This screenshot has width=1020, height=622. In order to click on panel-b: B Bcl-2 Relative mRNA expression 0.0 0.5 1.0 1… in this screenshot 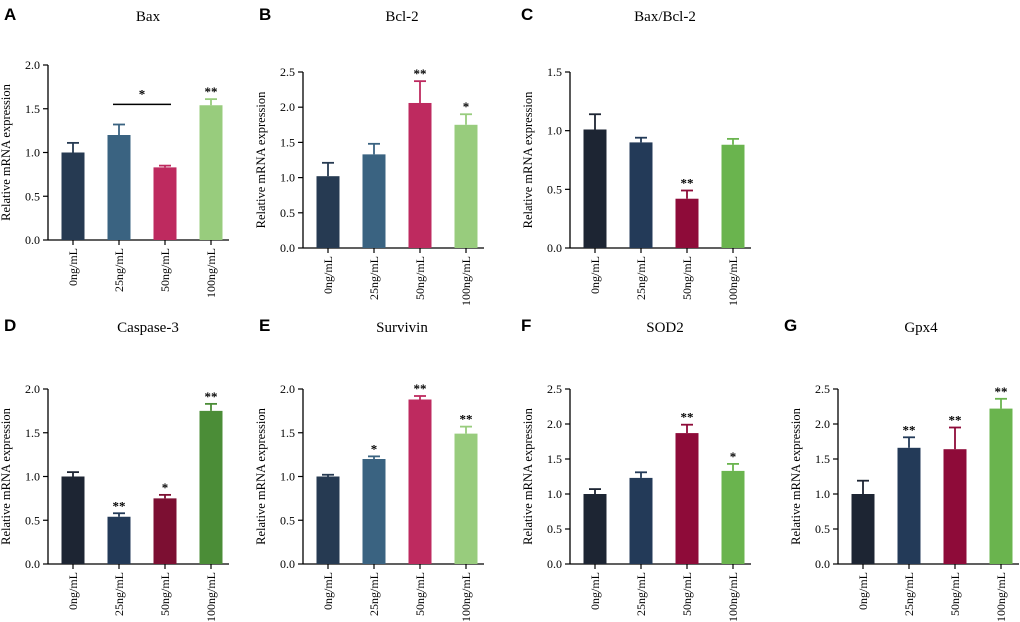, I will do `click(369, 155)`.